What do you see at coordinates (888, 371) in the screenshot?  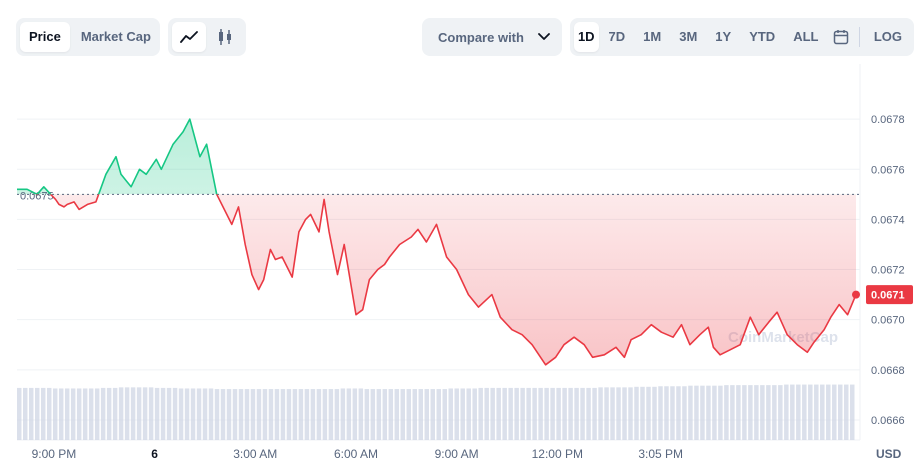 I see `y-tick-label: 0.0668` at bounding box center [888, 371].